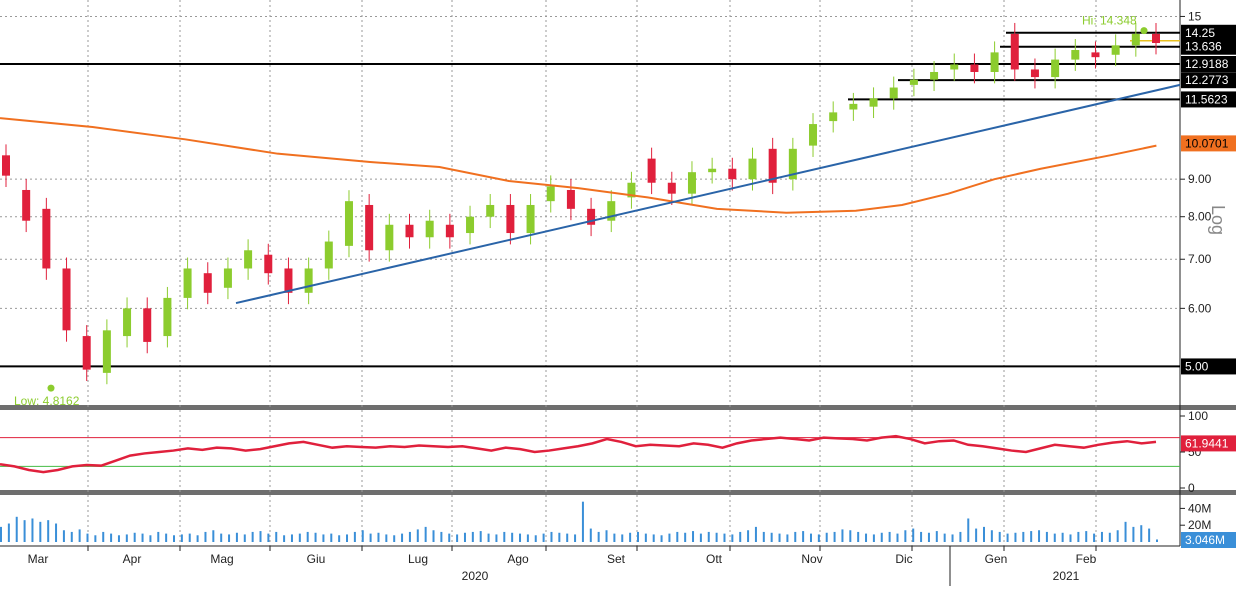 This screenshot has width=1236, height=591. What do you see at coordinates (1200, 217) in the screenshot?
I see `price-tick-label: 8.00` at bounding box center [1200, 217].